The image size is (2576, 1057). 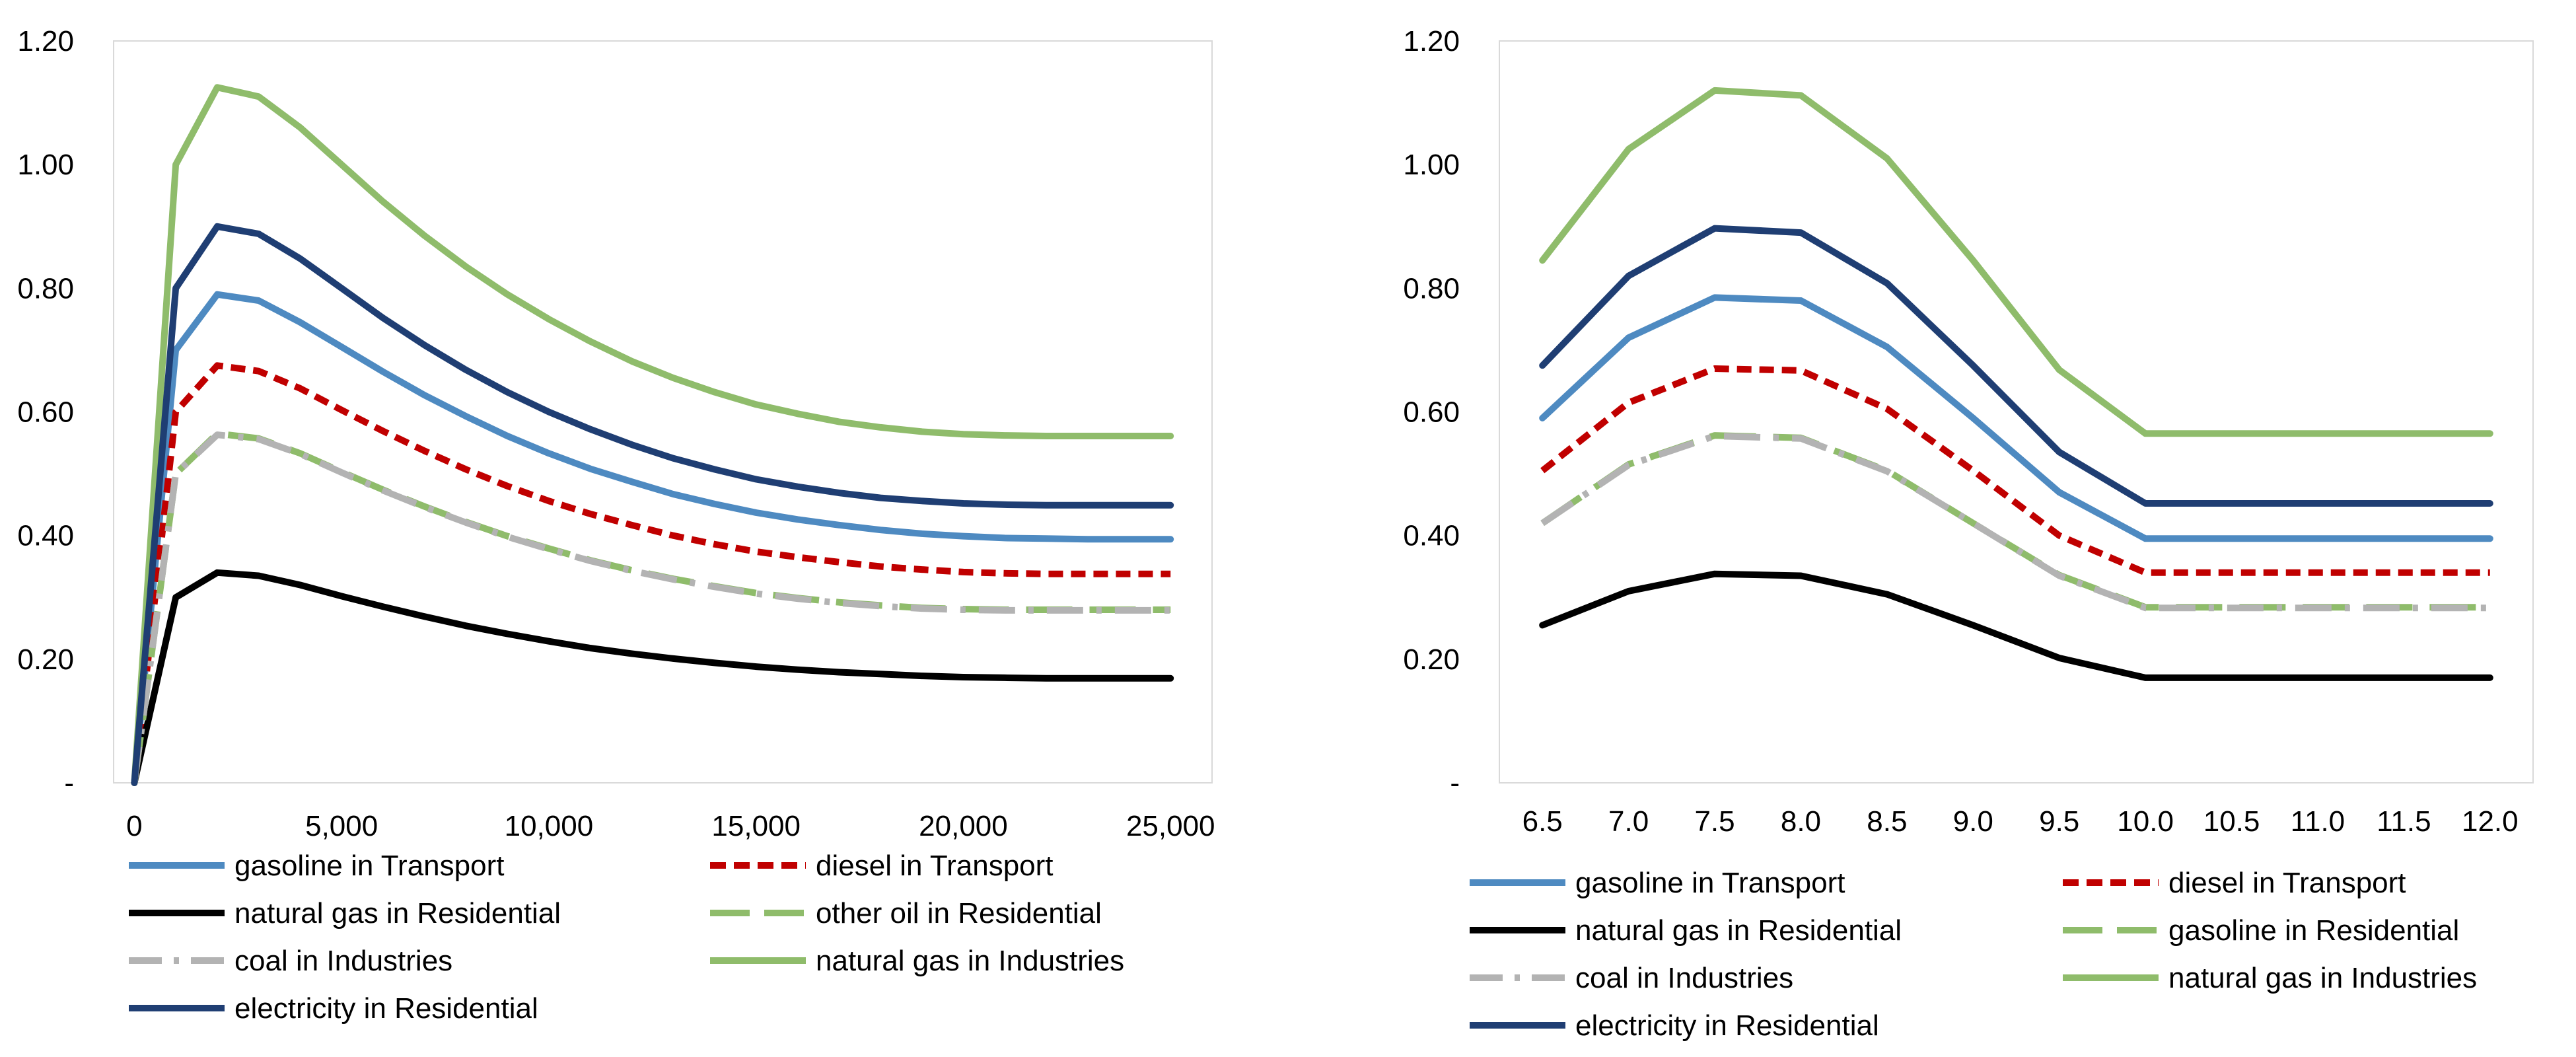 I want to click on x-tick-label: 8.0, so click(x=1801, y=822).